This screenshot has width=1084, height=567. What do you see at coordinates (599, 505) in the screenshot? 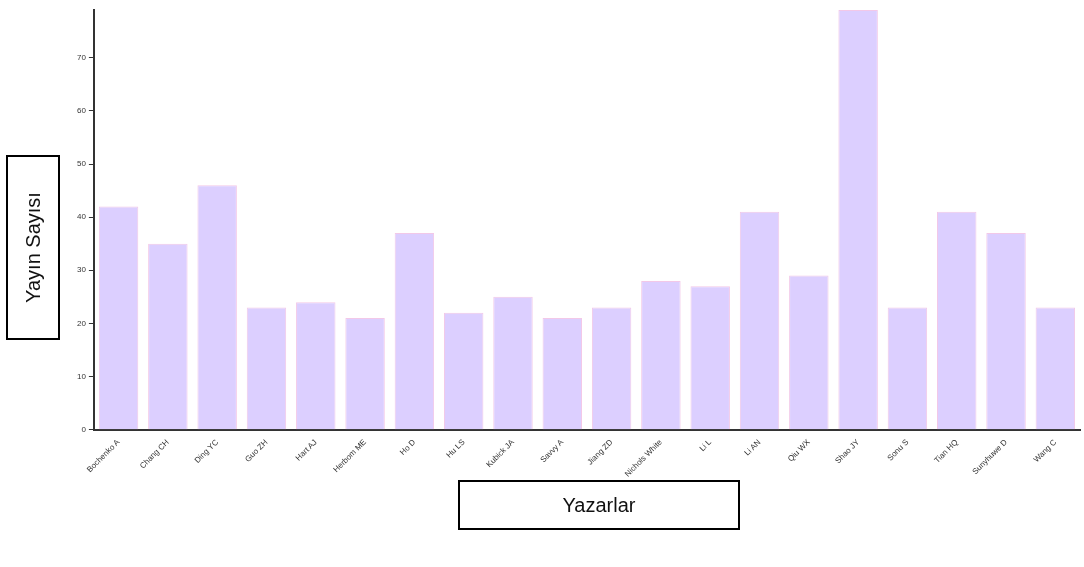
I see `x-axis-title: Yazarlar` at bounding box center [599, 505].